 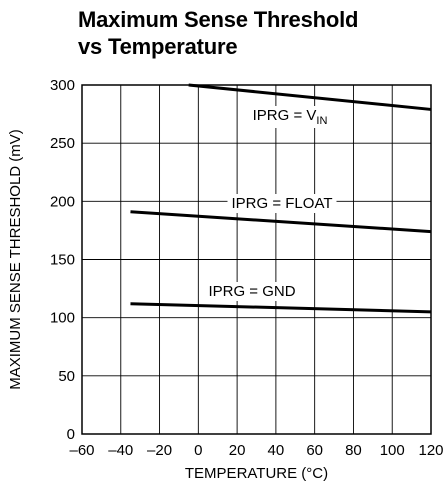 I want to click on x-tick-label: –20, so click(x=159, y=450).